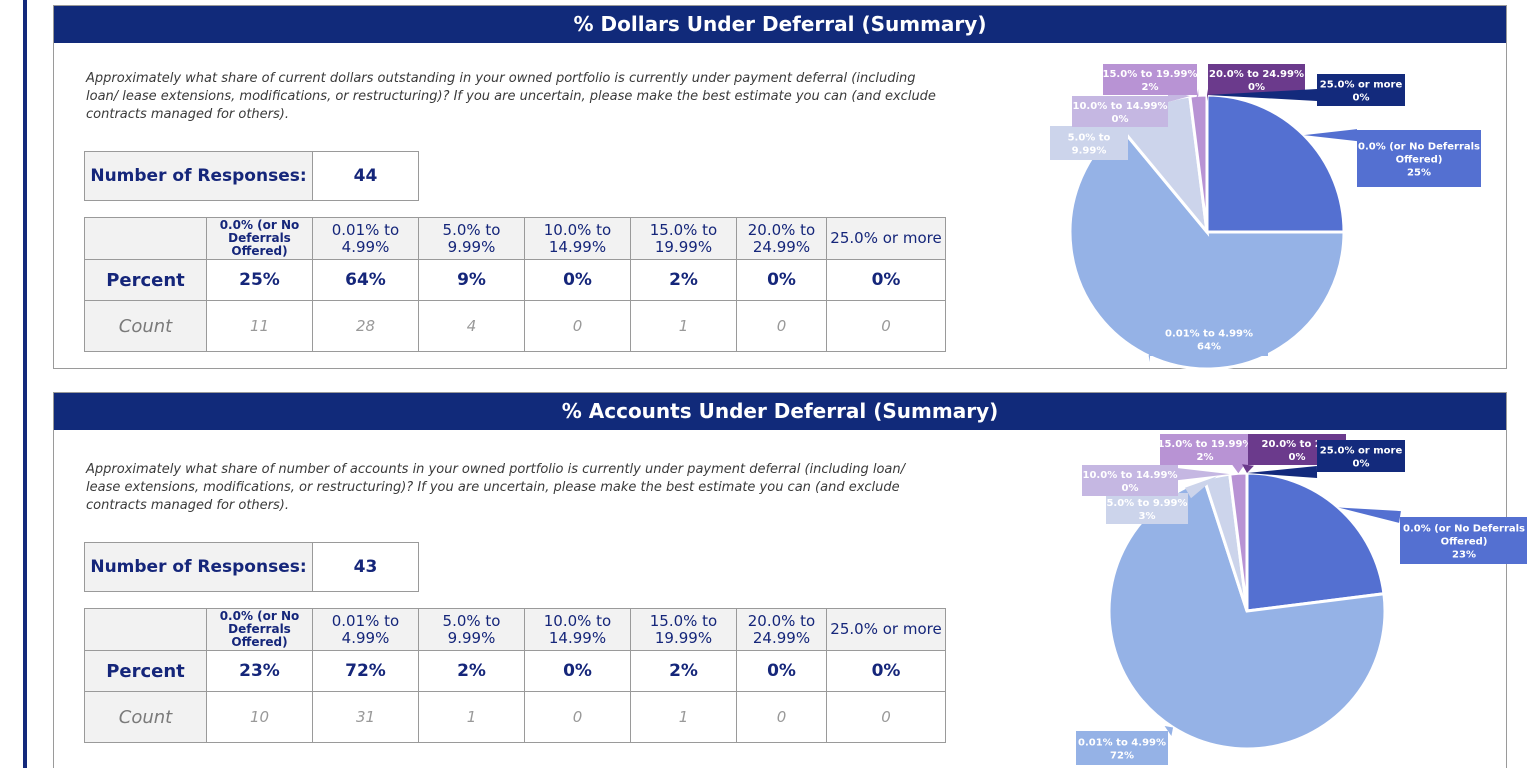 This screenshot has width=1527, height=768. I want to click on count-cell: 10, so click(259, 717).